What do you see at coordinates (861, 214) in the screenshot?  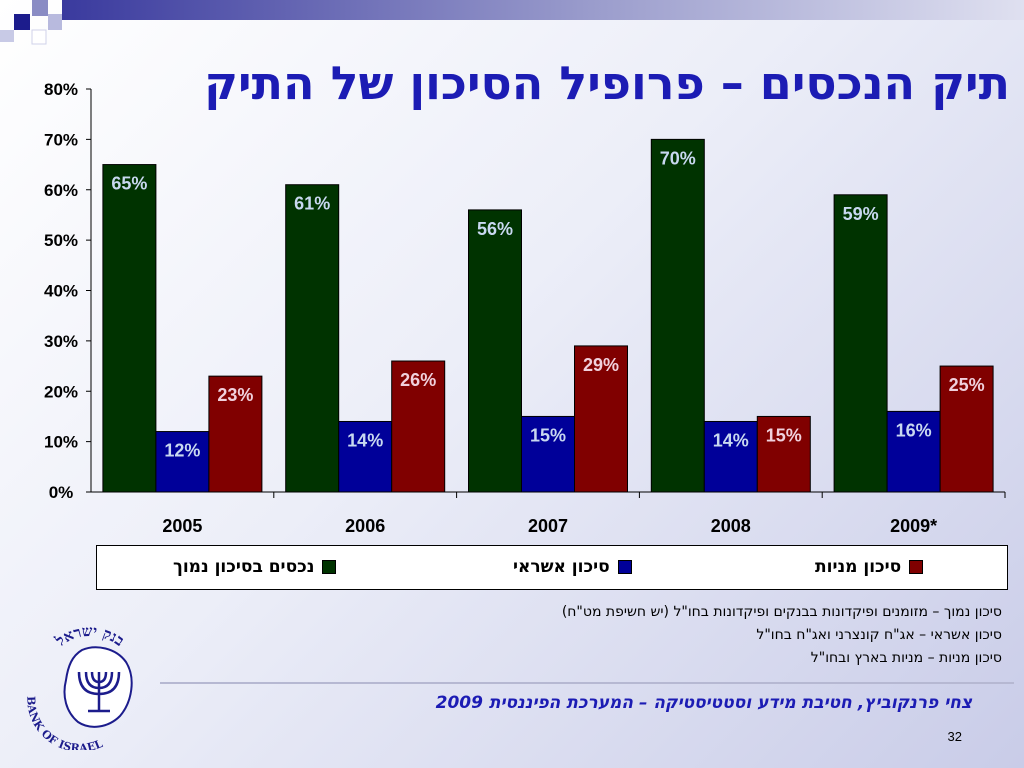 I see `data-label: 59%` at bounding box center [861, 214].